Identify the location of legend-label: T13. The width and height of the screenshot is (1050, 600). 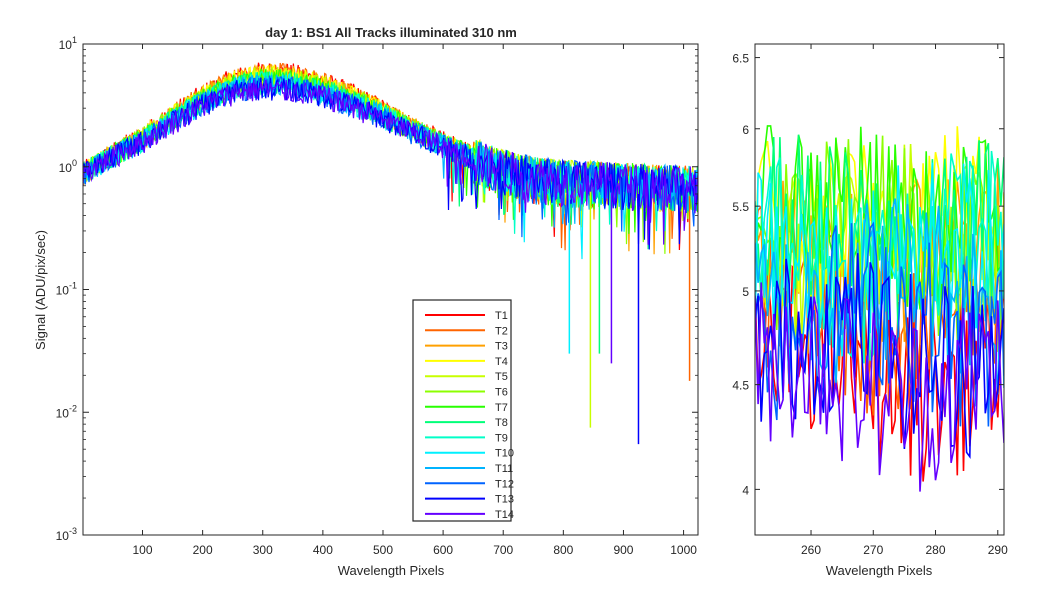
(504, 500).